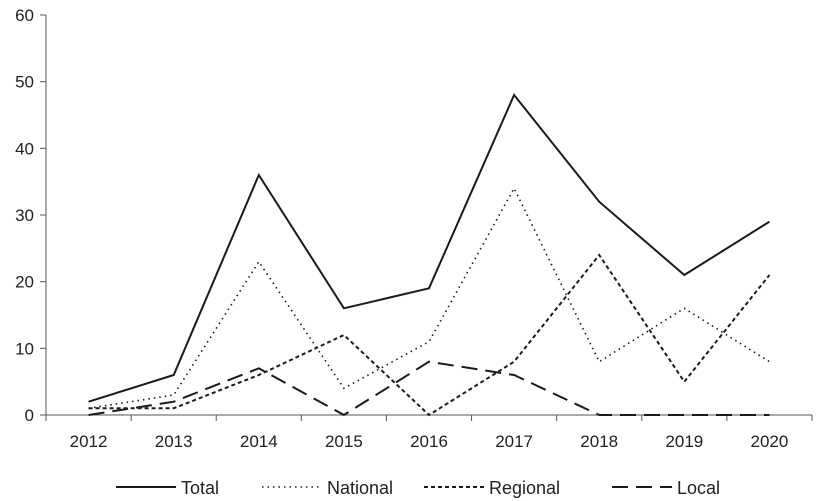  What do you see at coordinates (174, 441) in the screenshot?
I see `x-tick-label: 2013` at bounding box center [174, 441].